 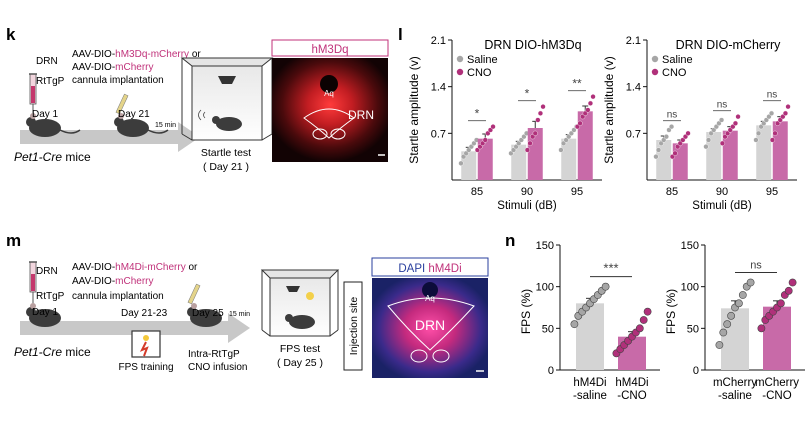 What do you see at coordinates (430, 317) in the screenshot?
I see `hm4di-image: DAPI hM4Di Aq DRN` at bounding box center [430, 317].